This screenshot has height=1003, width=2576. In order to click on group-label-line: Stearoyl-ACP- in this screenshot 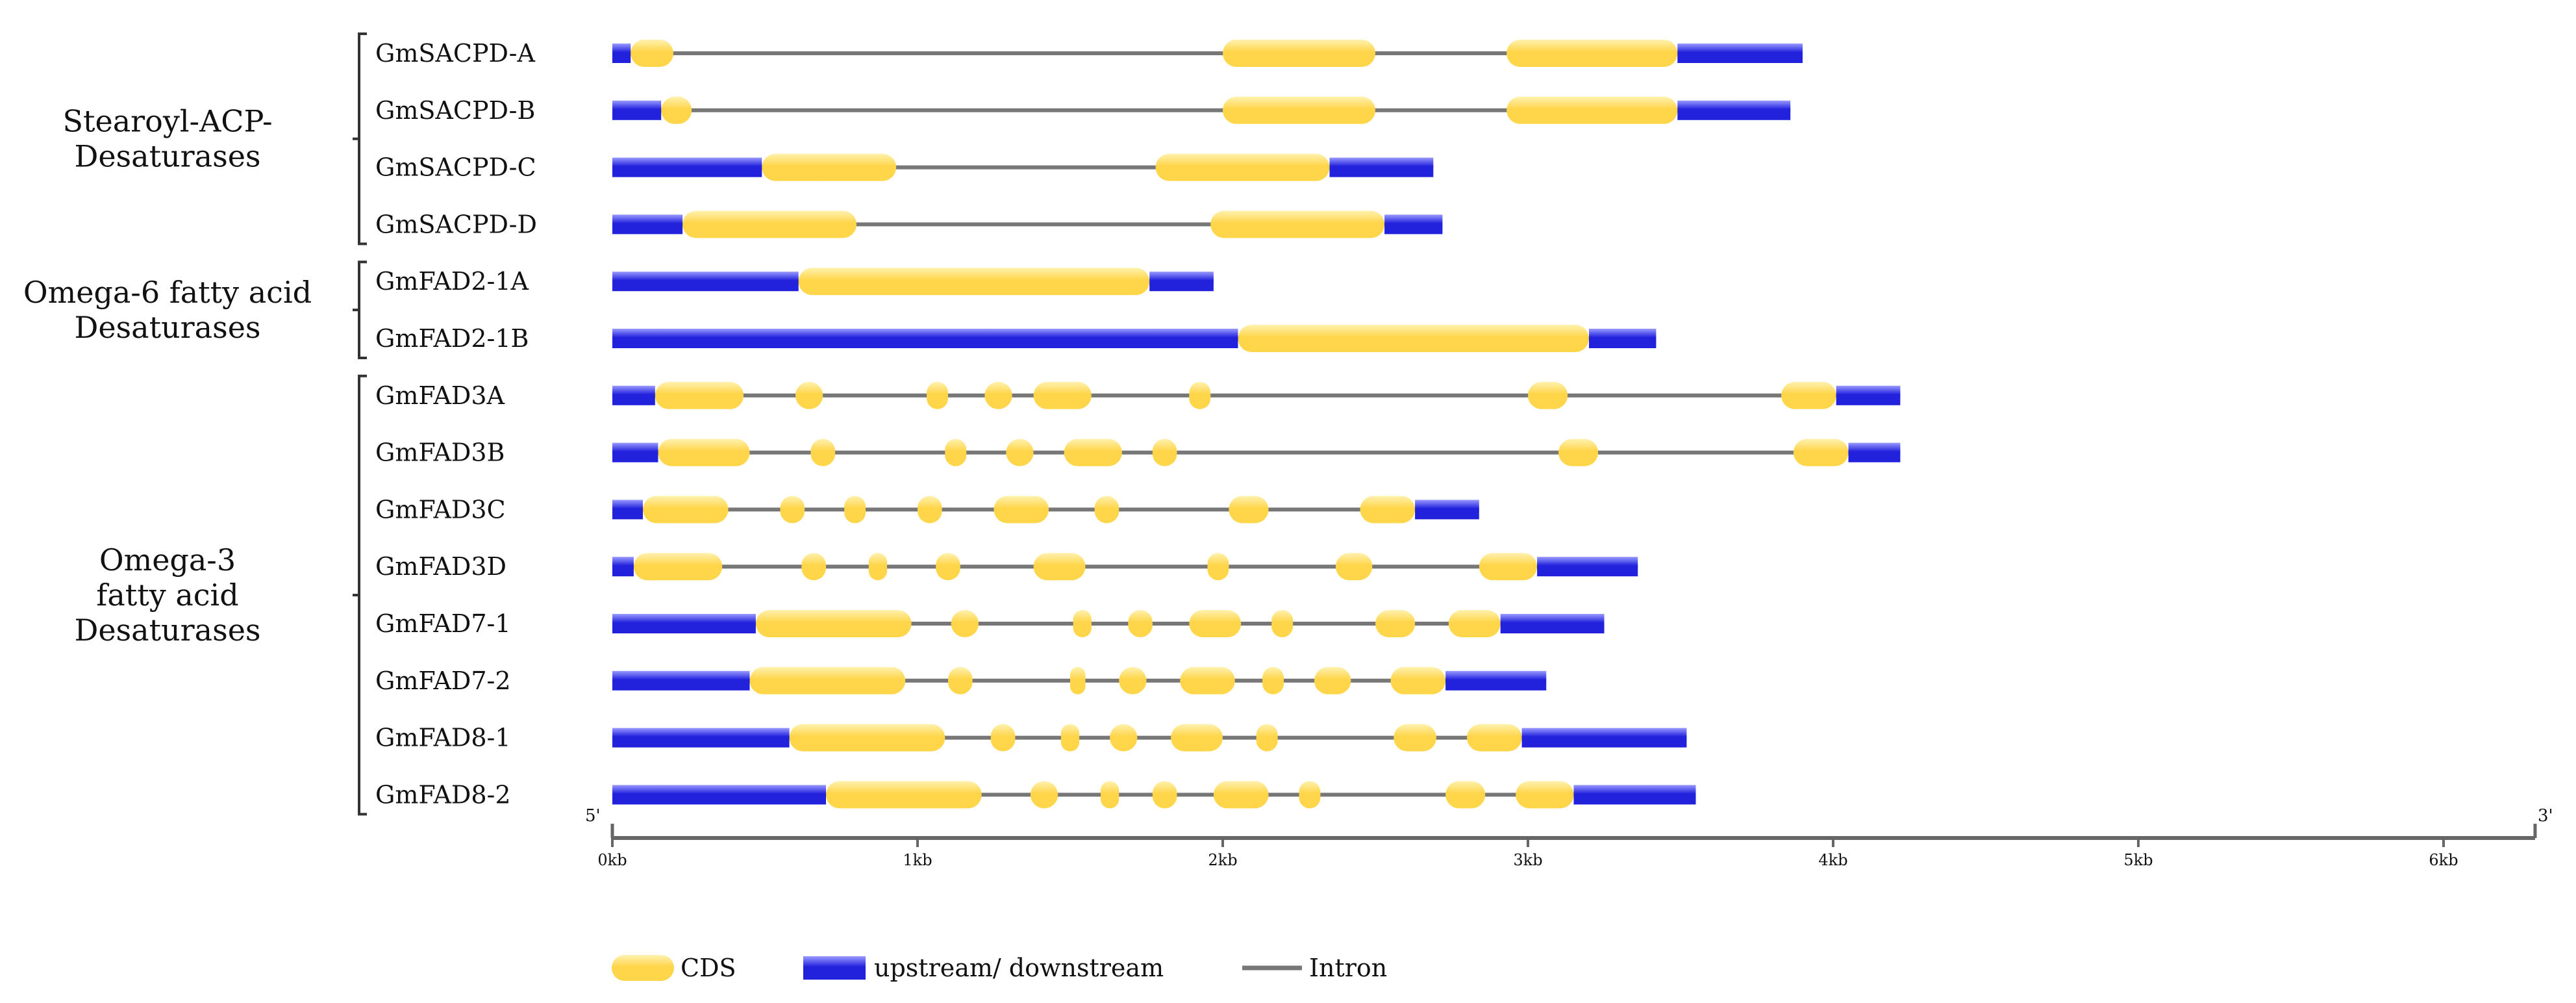, I will do `click(168, 121)`.